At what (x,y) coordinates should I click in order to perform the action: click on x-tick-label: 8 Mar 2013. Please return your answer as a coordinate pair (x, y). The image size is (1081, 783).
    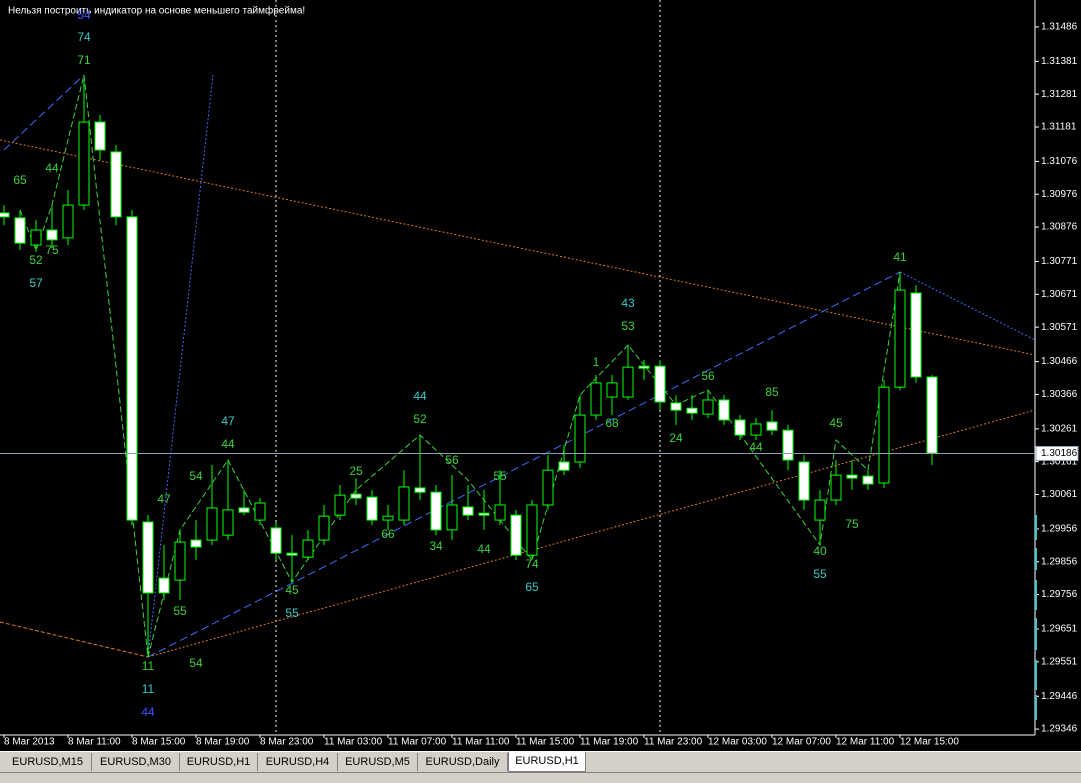
    Looking at the image, I should click on (29, 742).